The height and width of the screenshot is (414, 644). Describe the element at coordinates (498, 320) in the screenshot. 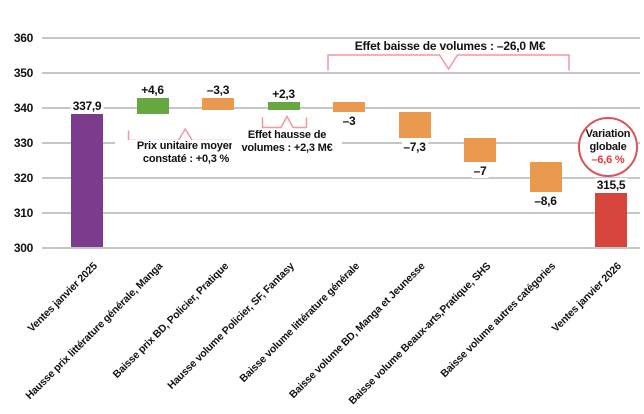

I see `x-category-label: Baisse volume autres catégories` at that location.